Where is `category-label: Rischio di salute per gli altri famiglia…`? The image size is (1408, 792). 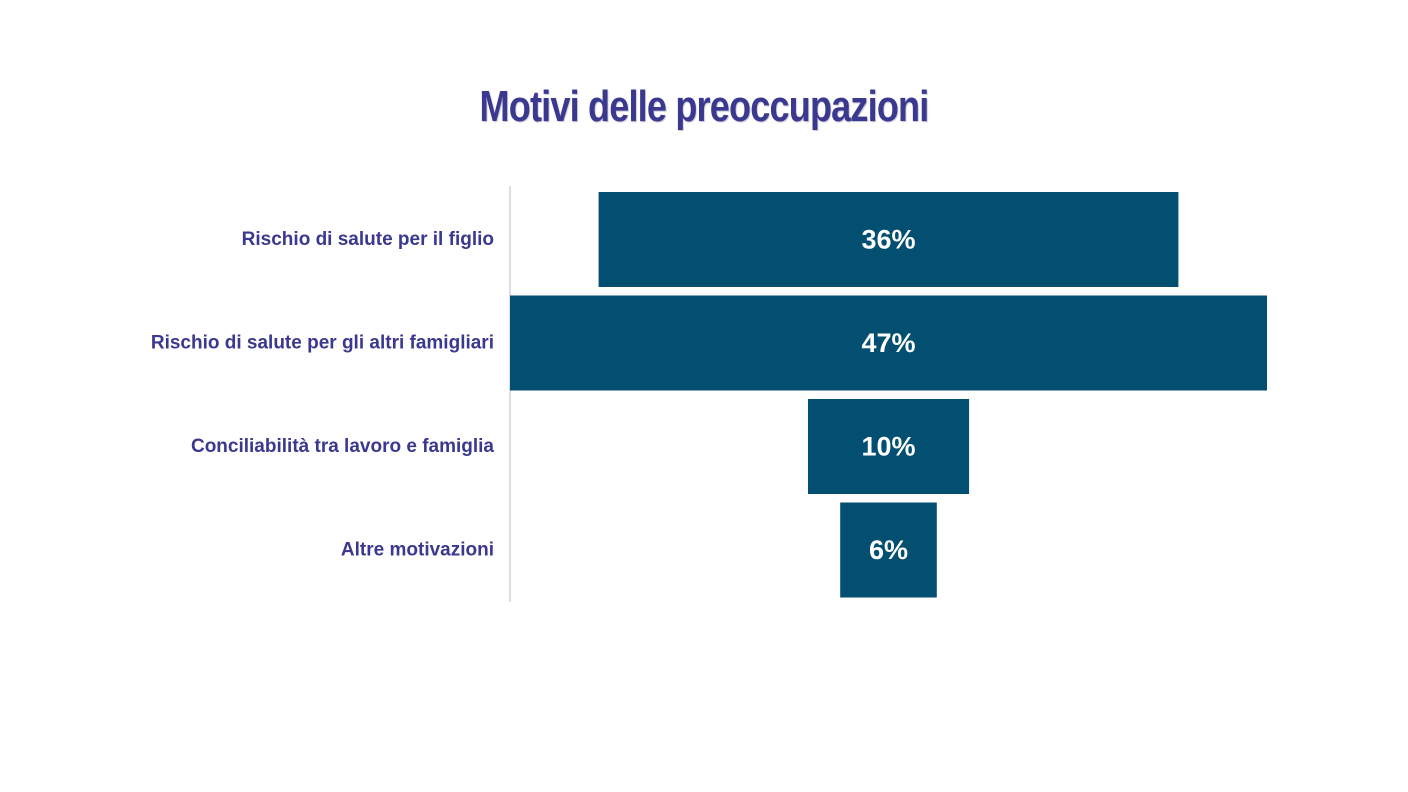
category-label: Rischio di salute per gli altri famiglia… is located at coordinates (322, 343).